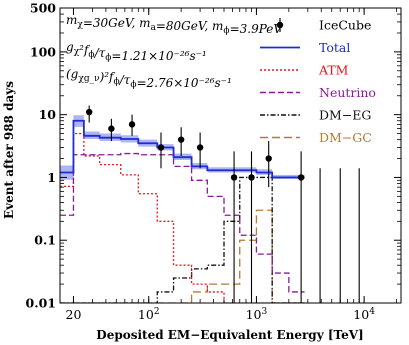  What do you see at coordinates (318, 81) in the screenshot?
I see `legend: IceCube Total ATM Neutrino DM−EG DM−GC` at bounding box center [318, 81].